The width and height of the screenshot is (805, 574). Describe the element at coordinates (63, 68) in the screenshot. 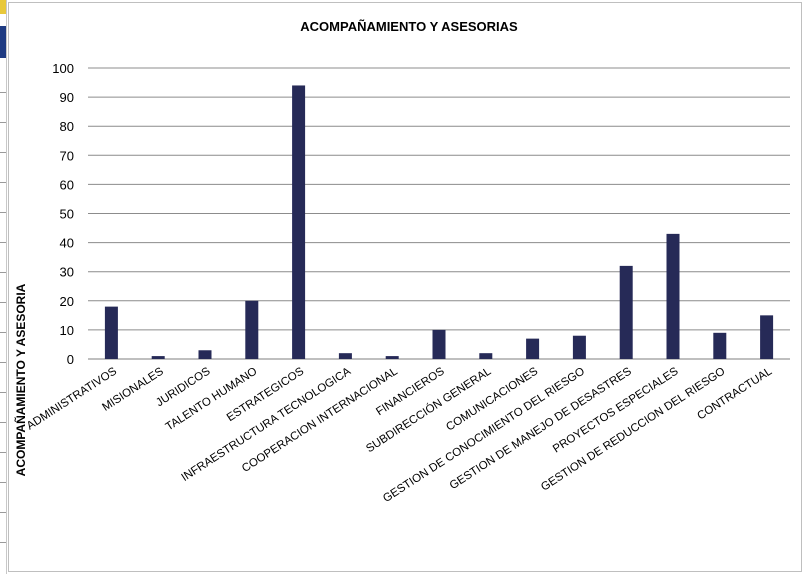

I see `y-tick-label: 100` at that location.